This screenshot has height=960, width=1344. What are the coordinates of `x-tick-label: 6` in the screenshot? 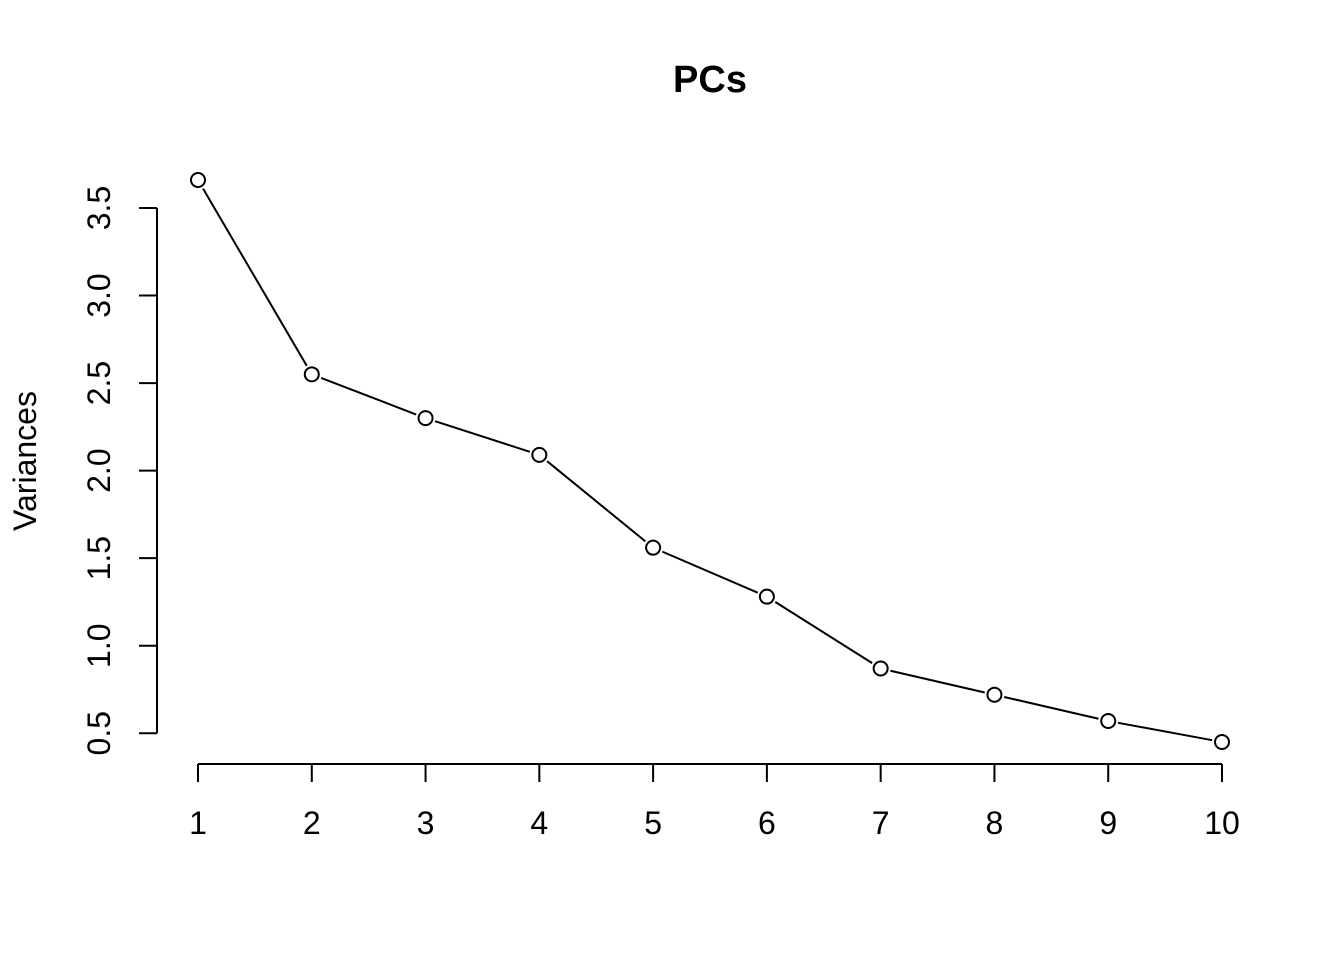 It's located at (767, 823).